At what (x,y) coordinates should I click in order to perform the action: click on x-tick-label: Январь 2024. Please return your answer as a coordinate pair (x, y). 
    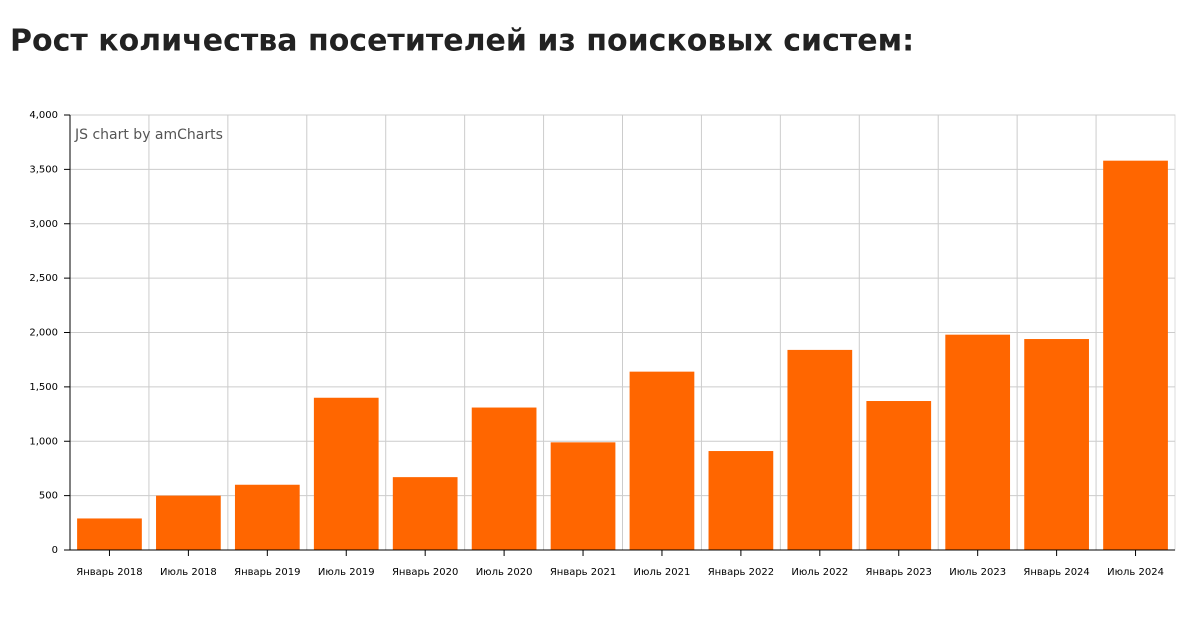
    Looking at the image, I should click on (1056, 572).